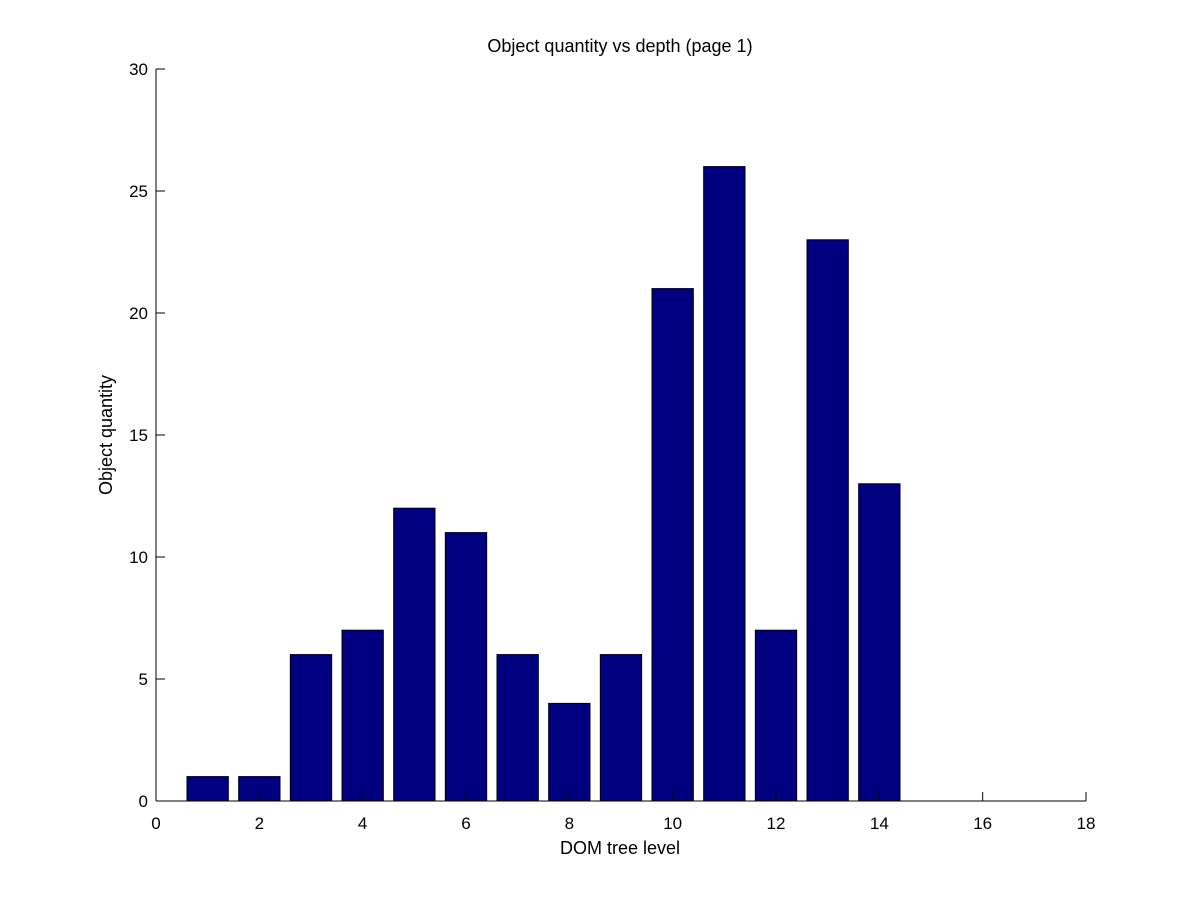 The image size is (1200, 900). Describe the element at coordinates (138, 435) in the screenshot. I see `y-tick-label: 15` at that location.